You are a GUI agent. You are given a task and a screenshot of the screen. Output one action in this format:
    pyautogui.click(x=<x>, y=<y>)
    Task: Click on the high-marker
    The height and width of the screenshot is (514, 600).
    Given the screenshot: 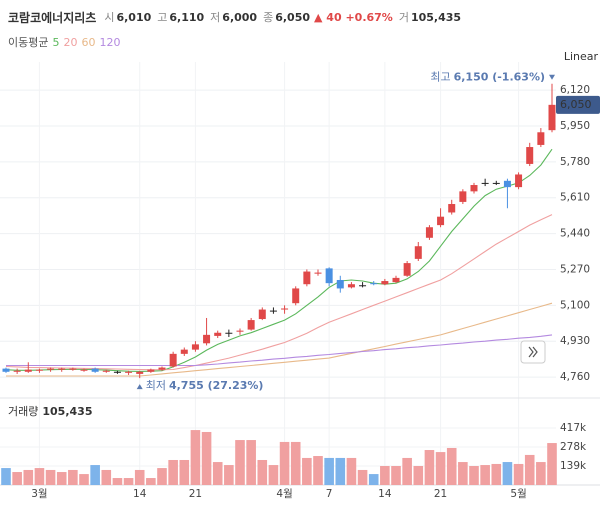 What is the action you would take?
    pyautogui.click(x=552, y=77)
    